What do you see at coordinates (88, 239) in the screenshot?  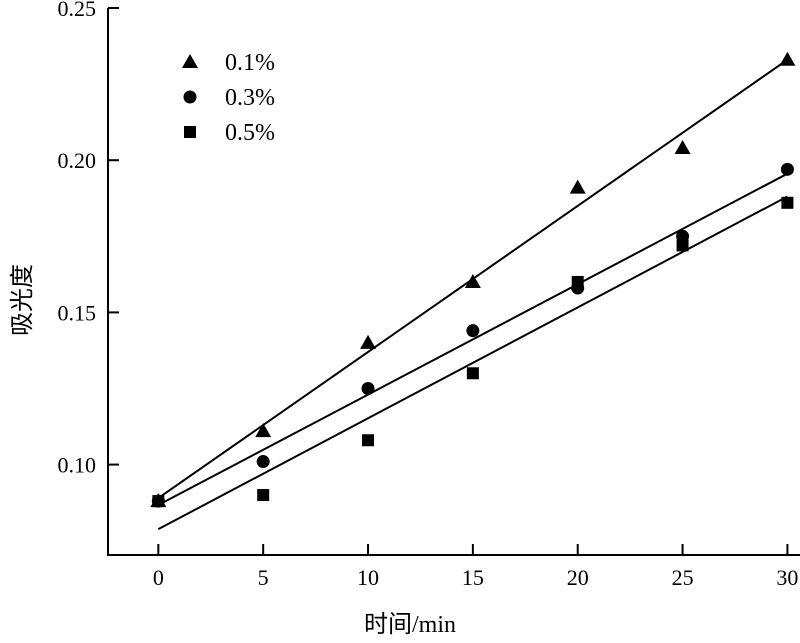 I see `y-ticks: 0.10 0.15 0.20 0.25` at bounding box center [88, 239].